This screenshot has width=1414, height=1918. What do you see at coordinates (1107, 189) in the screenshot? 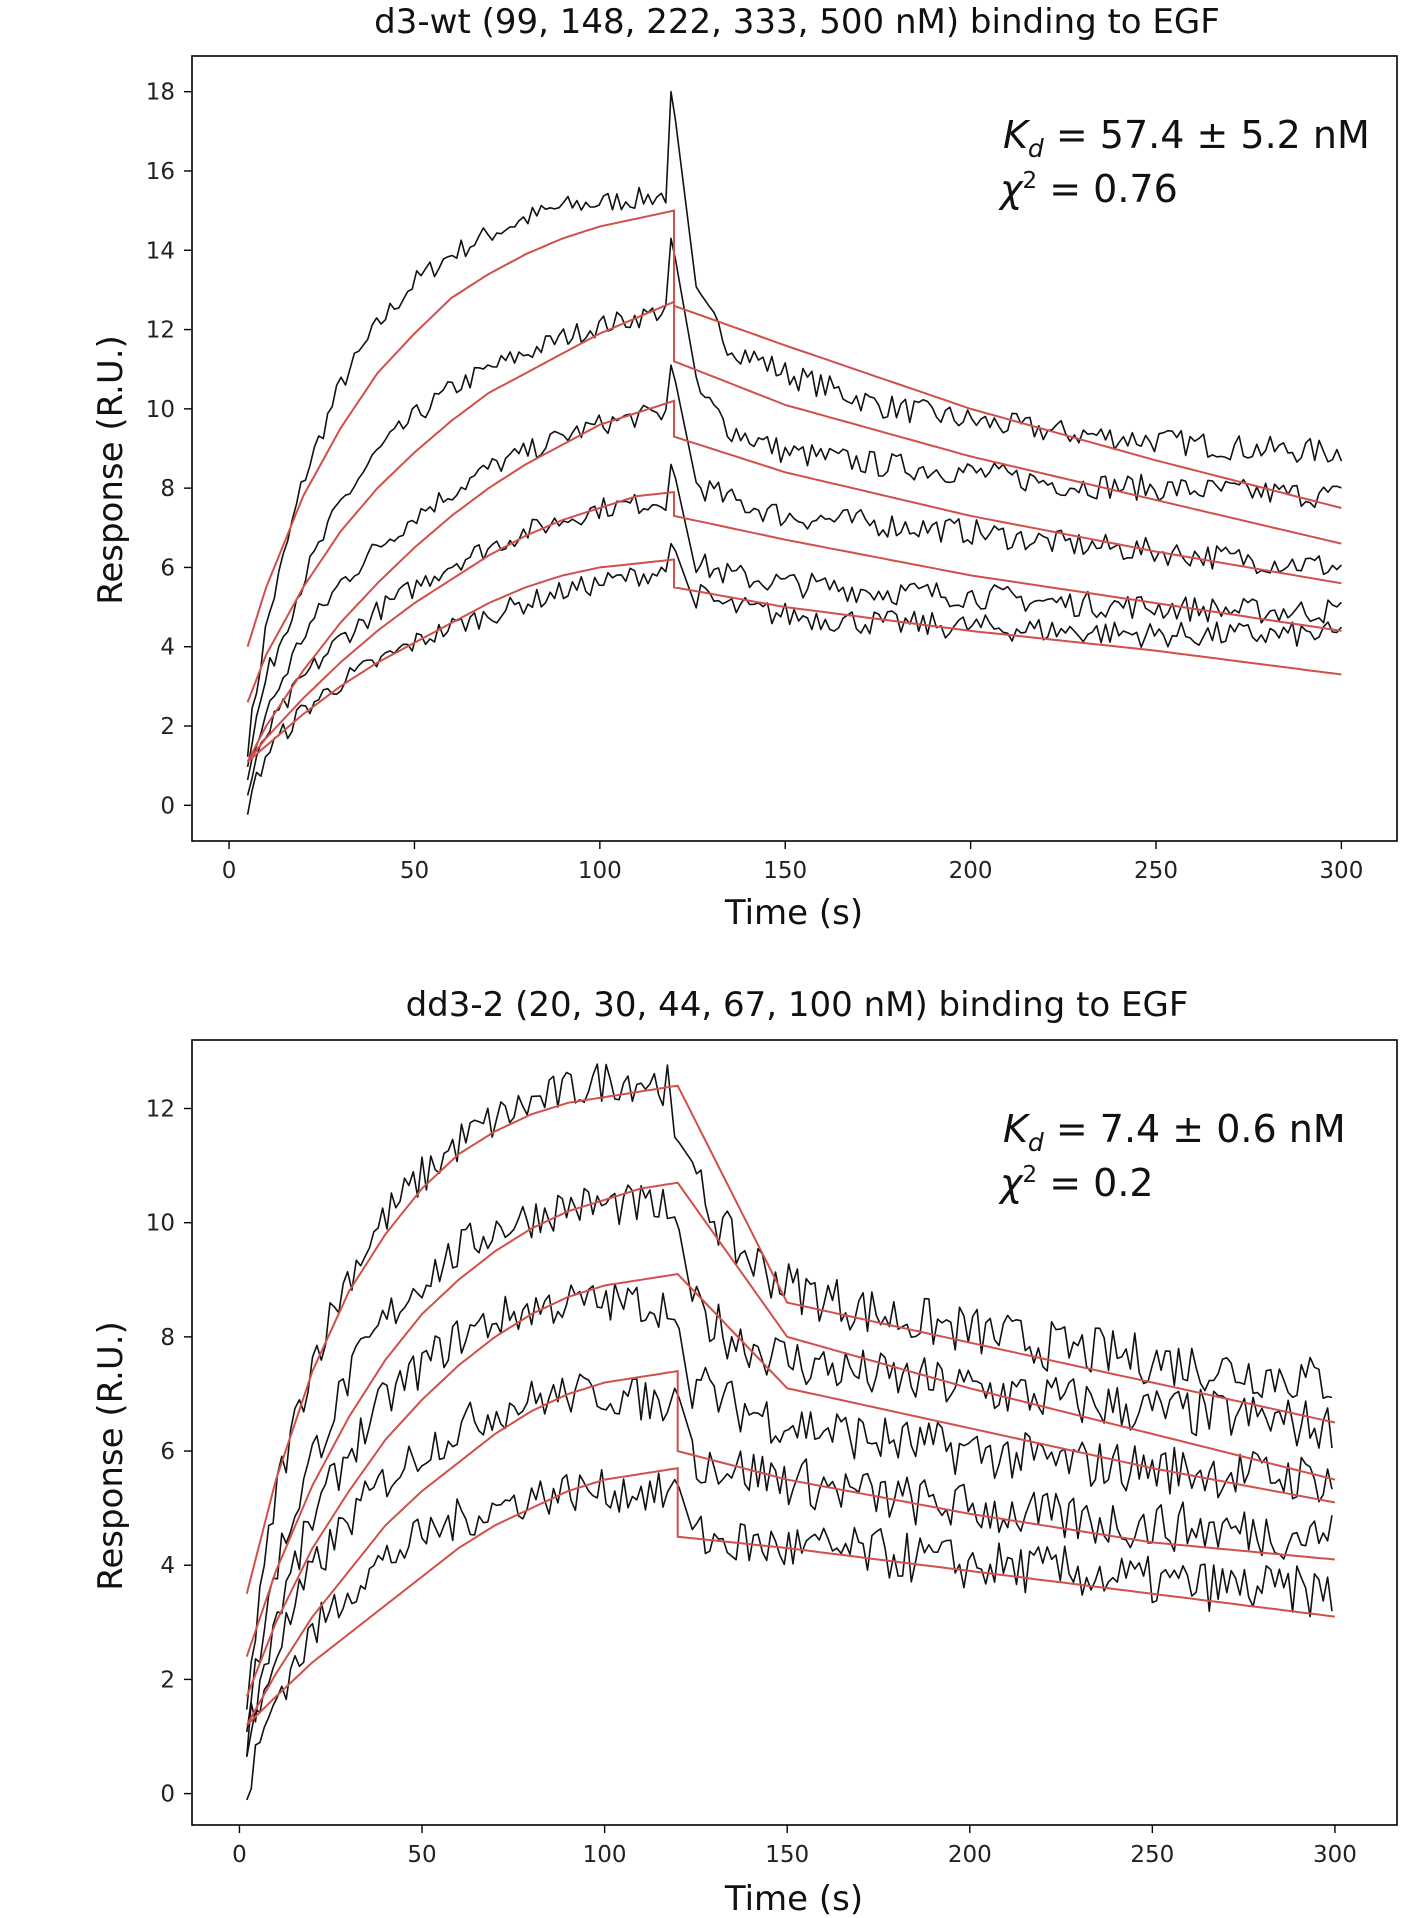
I see `chi-value: = 0.76` at bounding box center [1107, 189].